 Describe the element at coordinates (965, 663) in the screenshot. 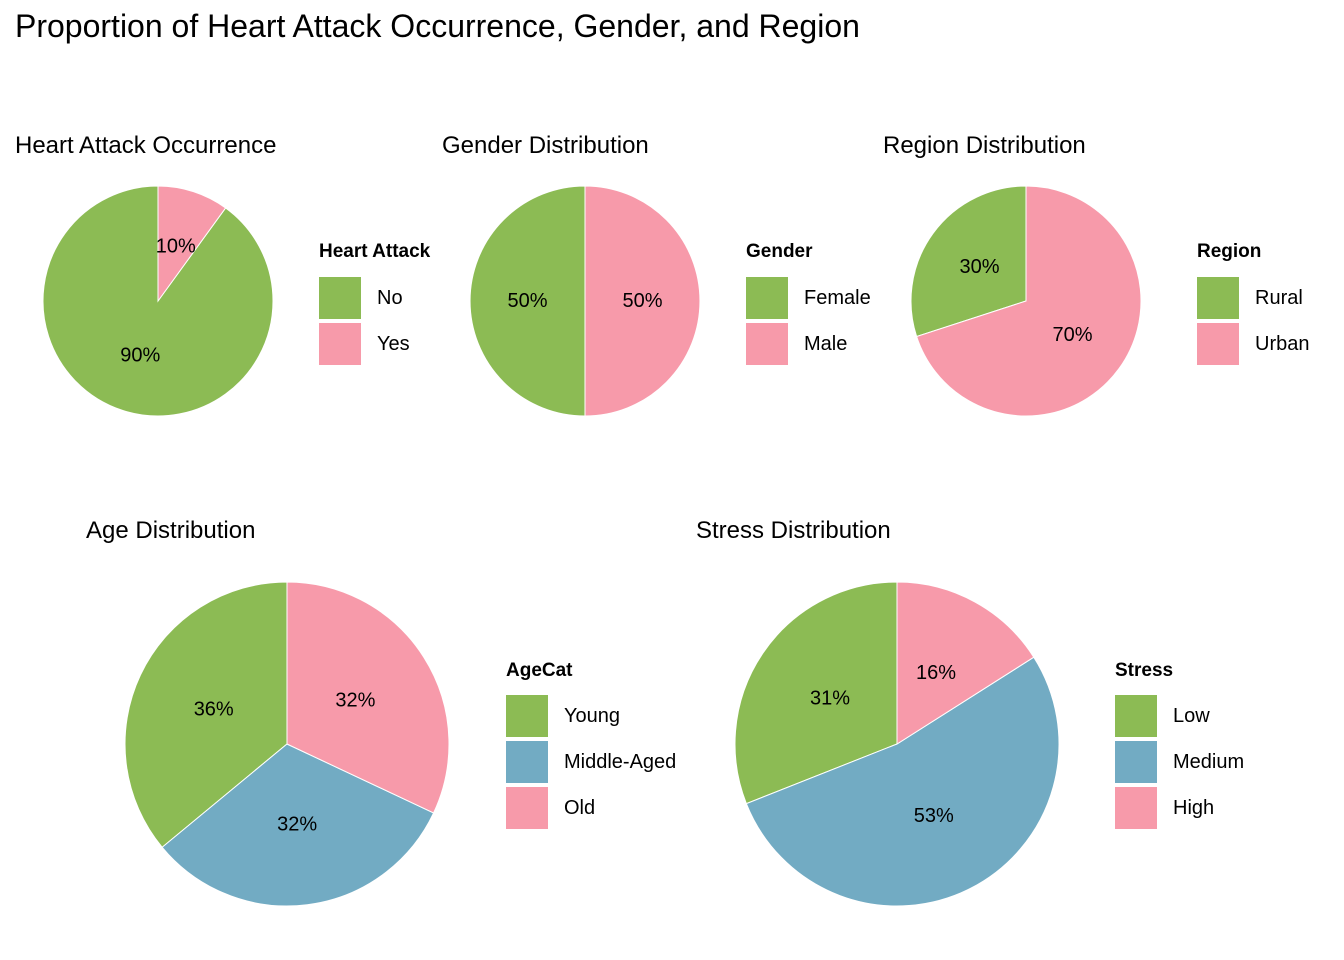

I see `pie-slice-high` at that location.